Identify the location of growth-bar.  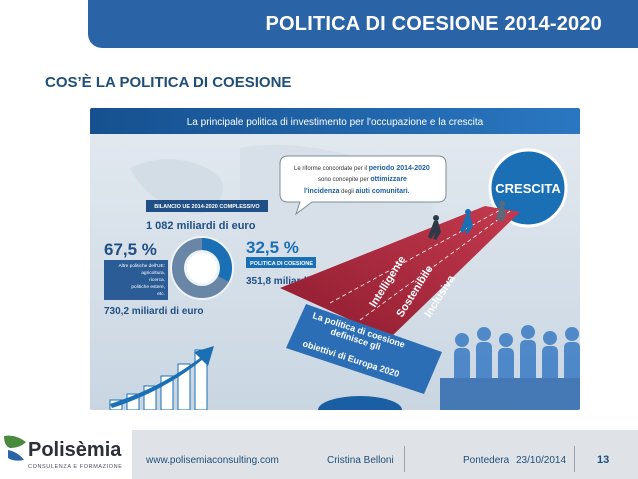
(184, 386).